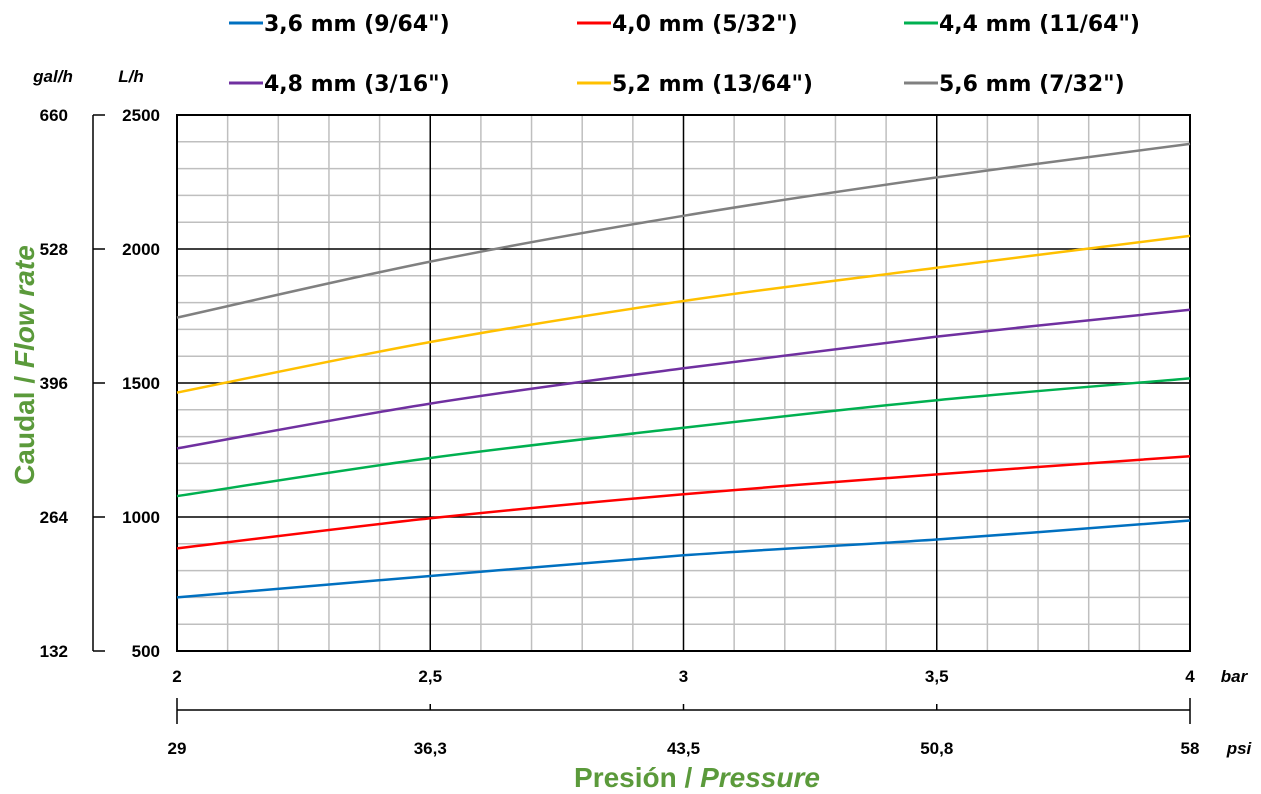 This screenshot has height=794, width=1261. Describe the element at coordinates (24, 365) in the screenshot. I see `y-axis-title: Caudal / Flow rate` at that location.